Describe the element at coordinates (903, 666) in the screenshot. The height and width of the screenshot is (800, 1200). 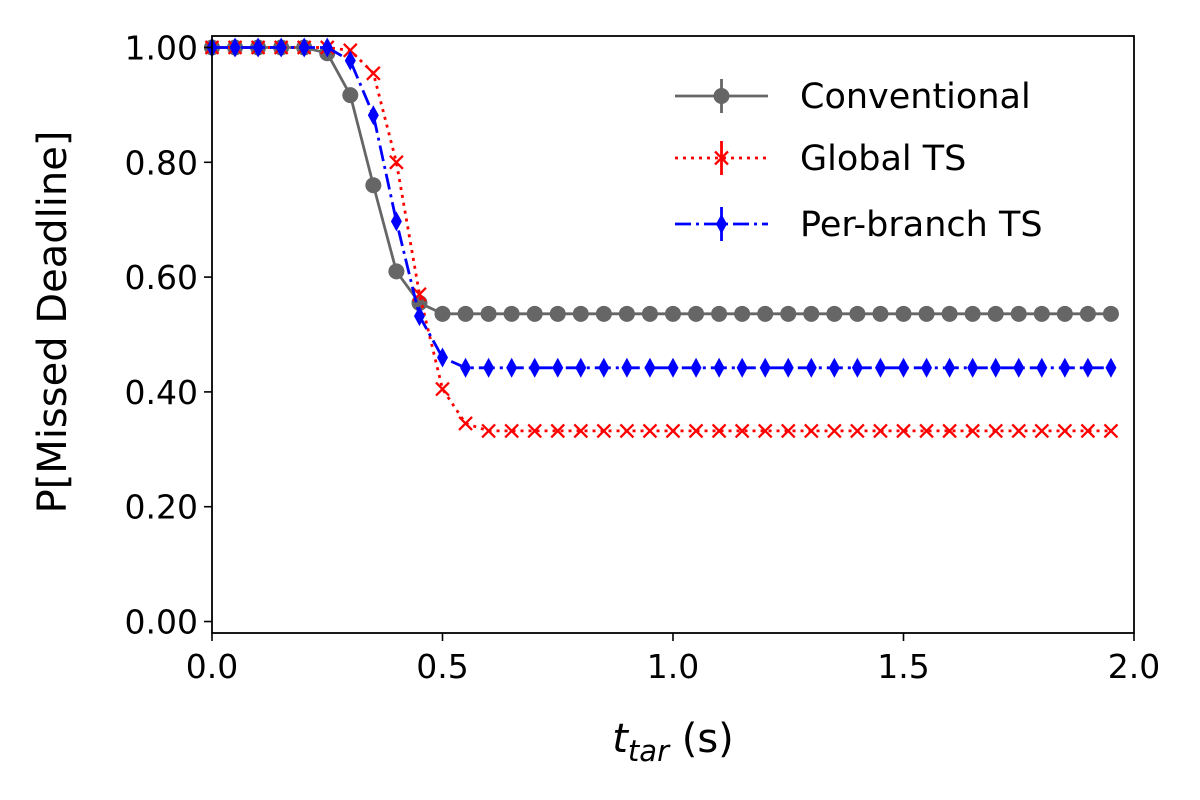
I see `x-tick-label: 1.5` at that location.